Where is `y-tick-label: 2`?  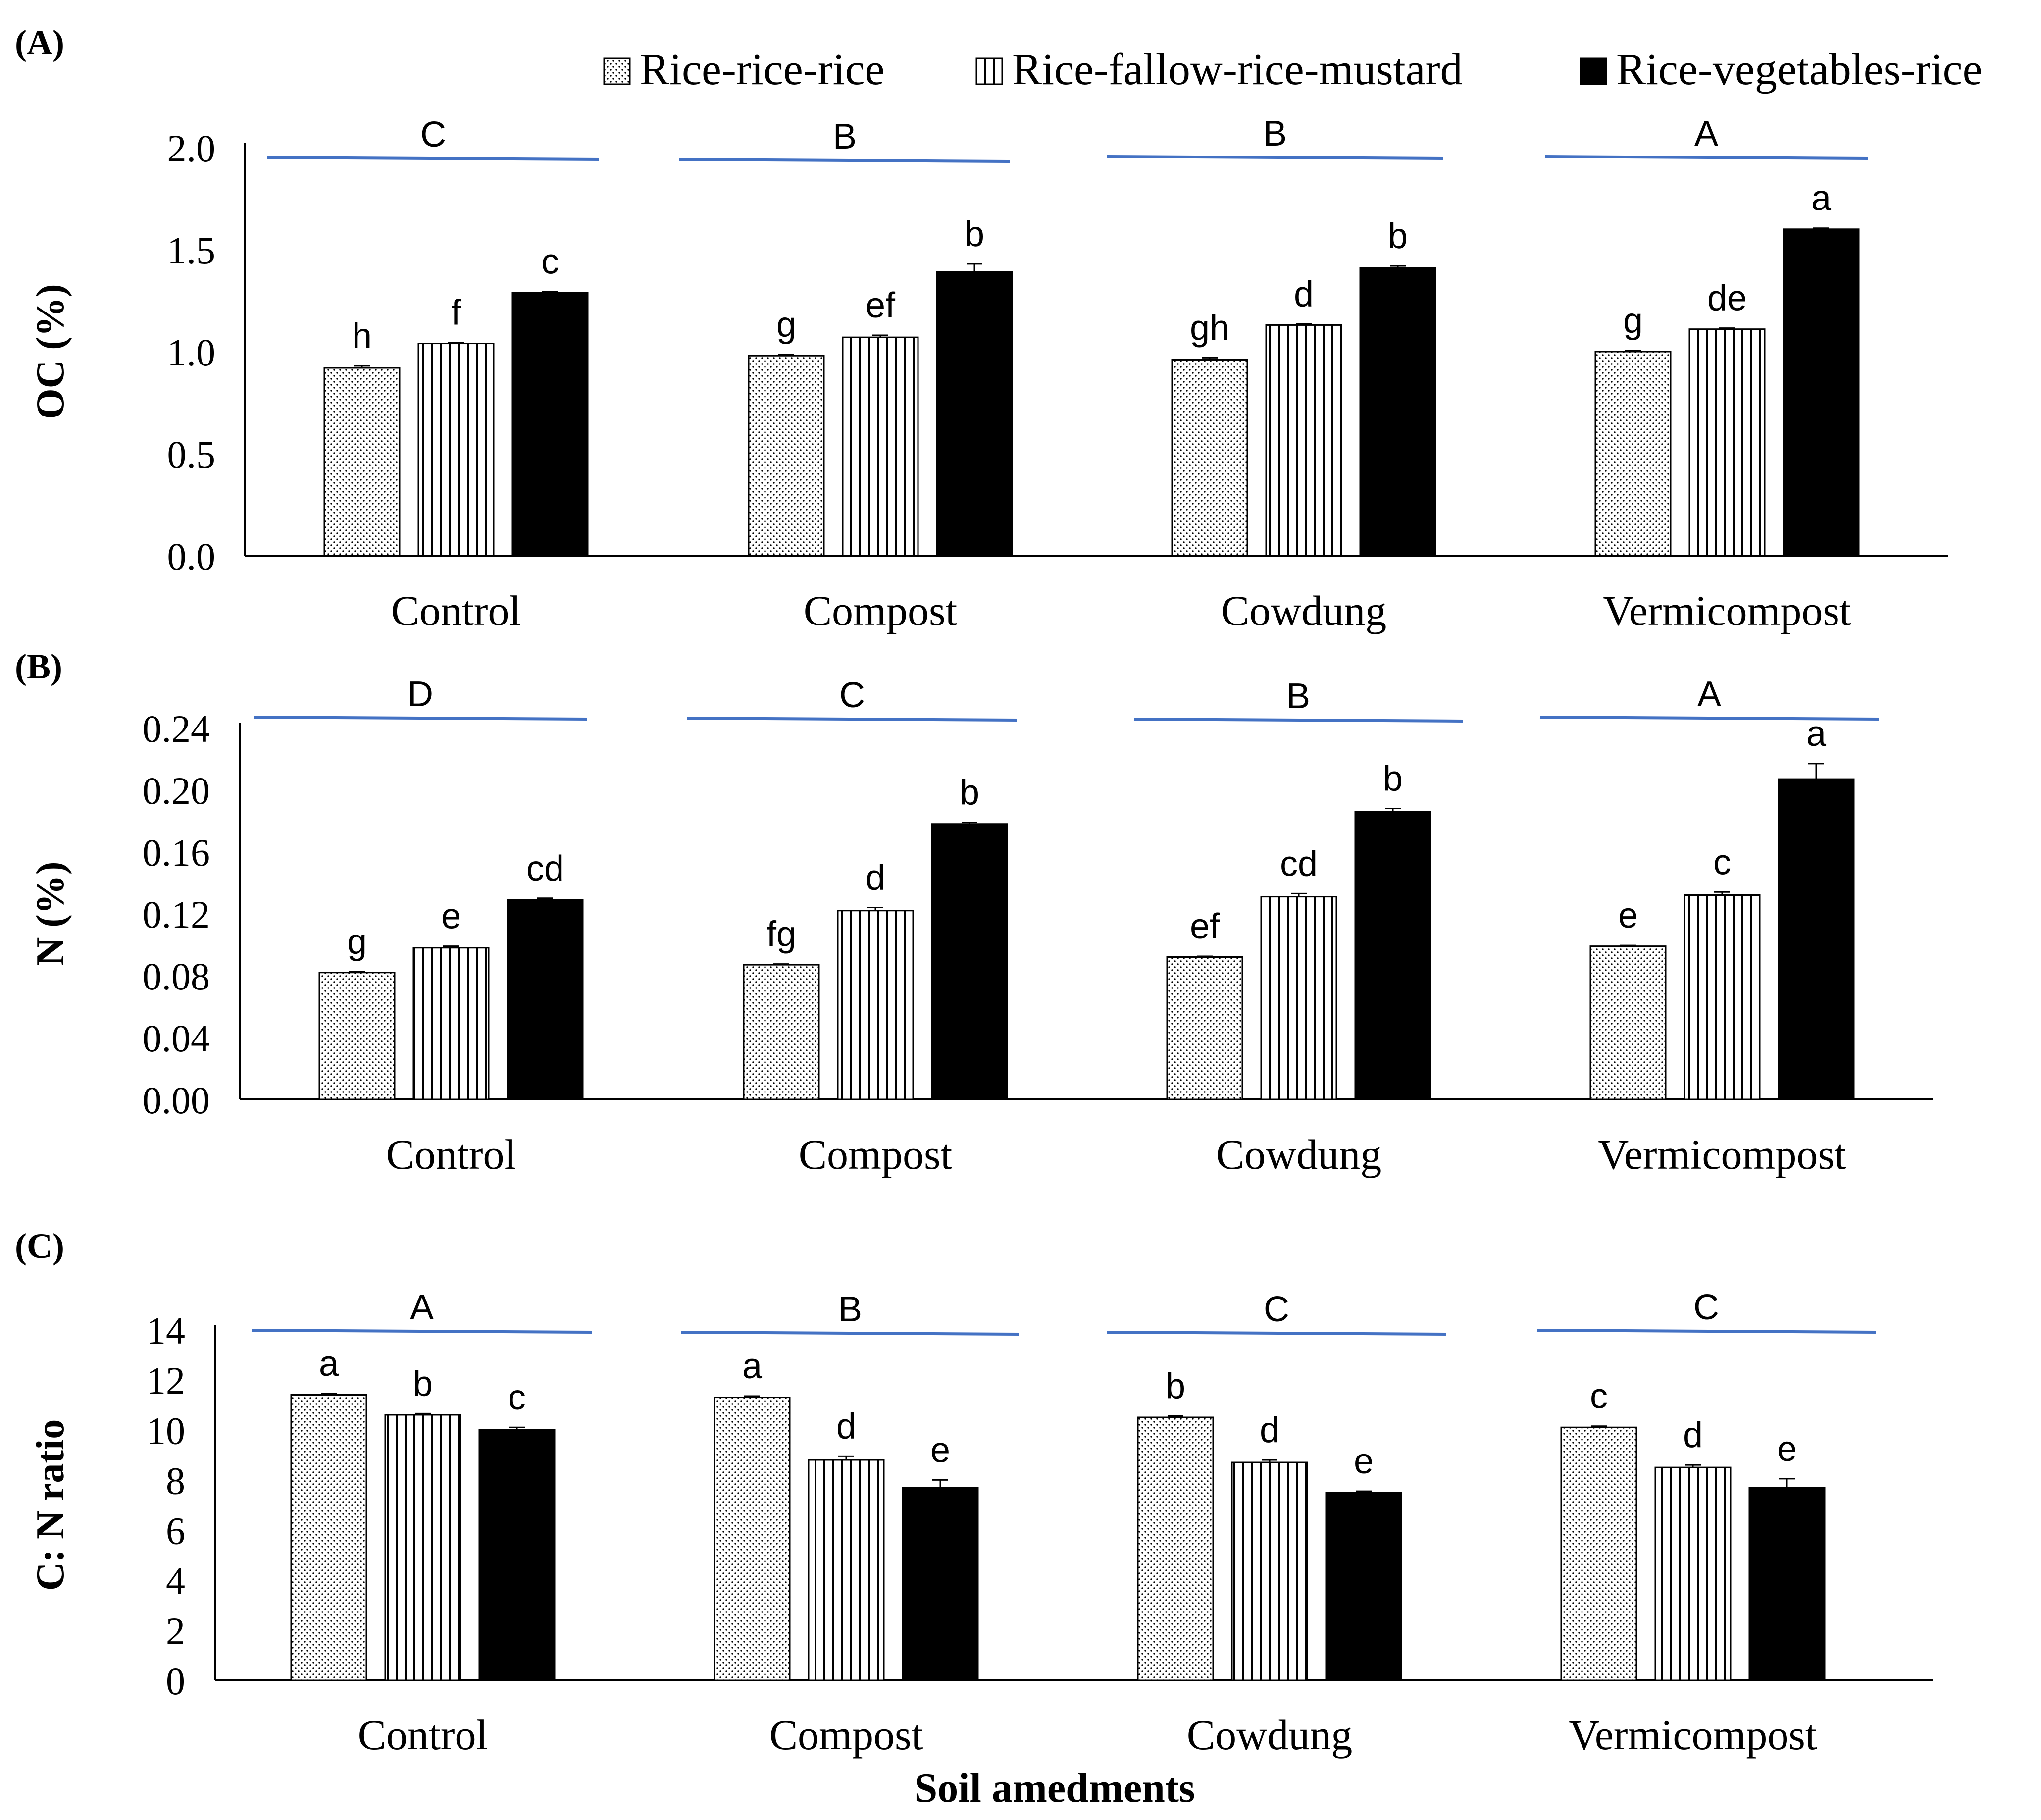 y-tick-label: 2 is located at coordinates (175, 1631).